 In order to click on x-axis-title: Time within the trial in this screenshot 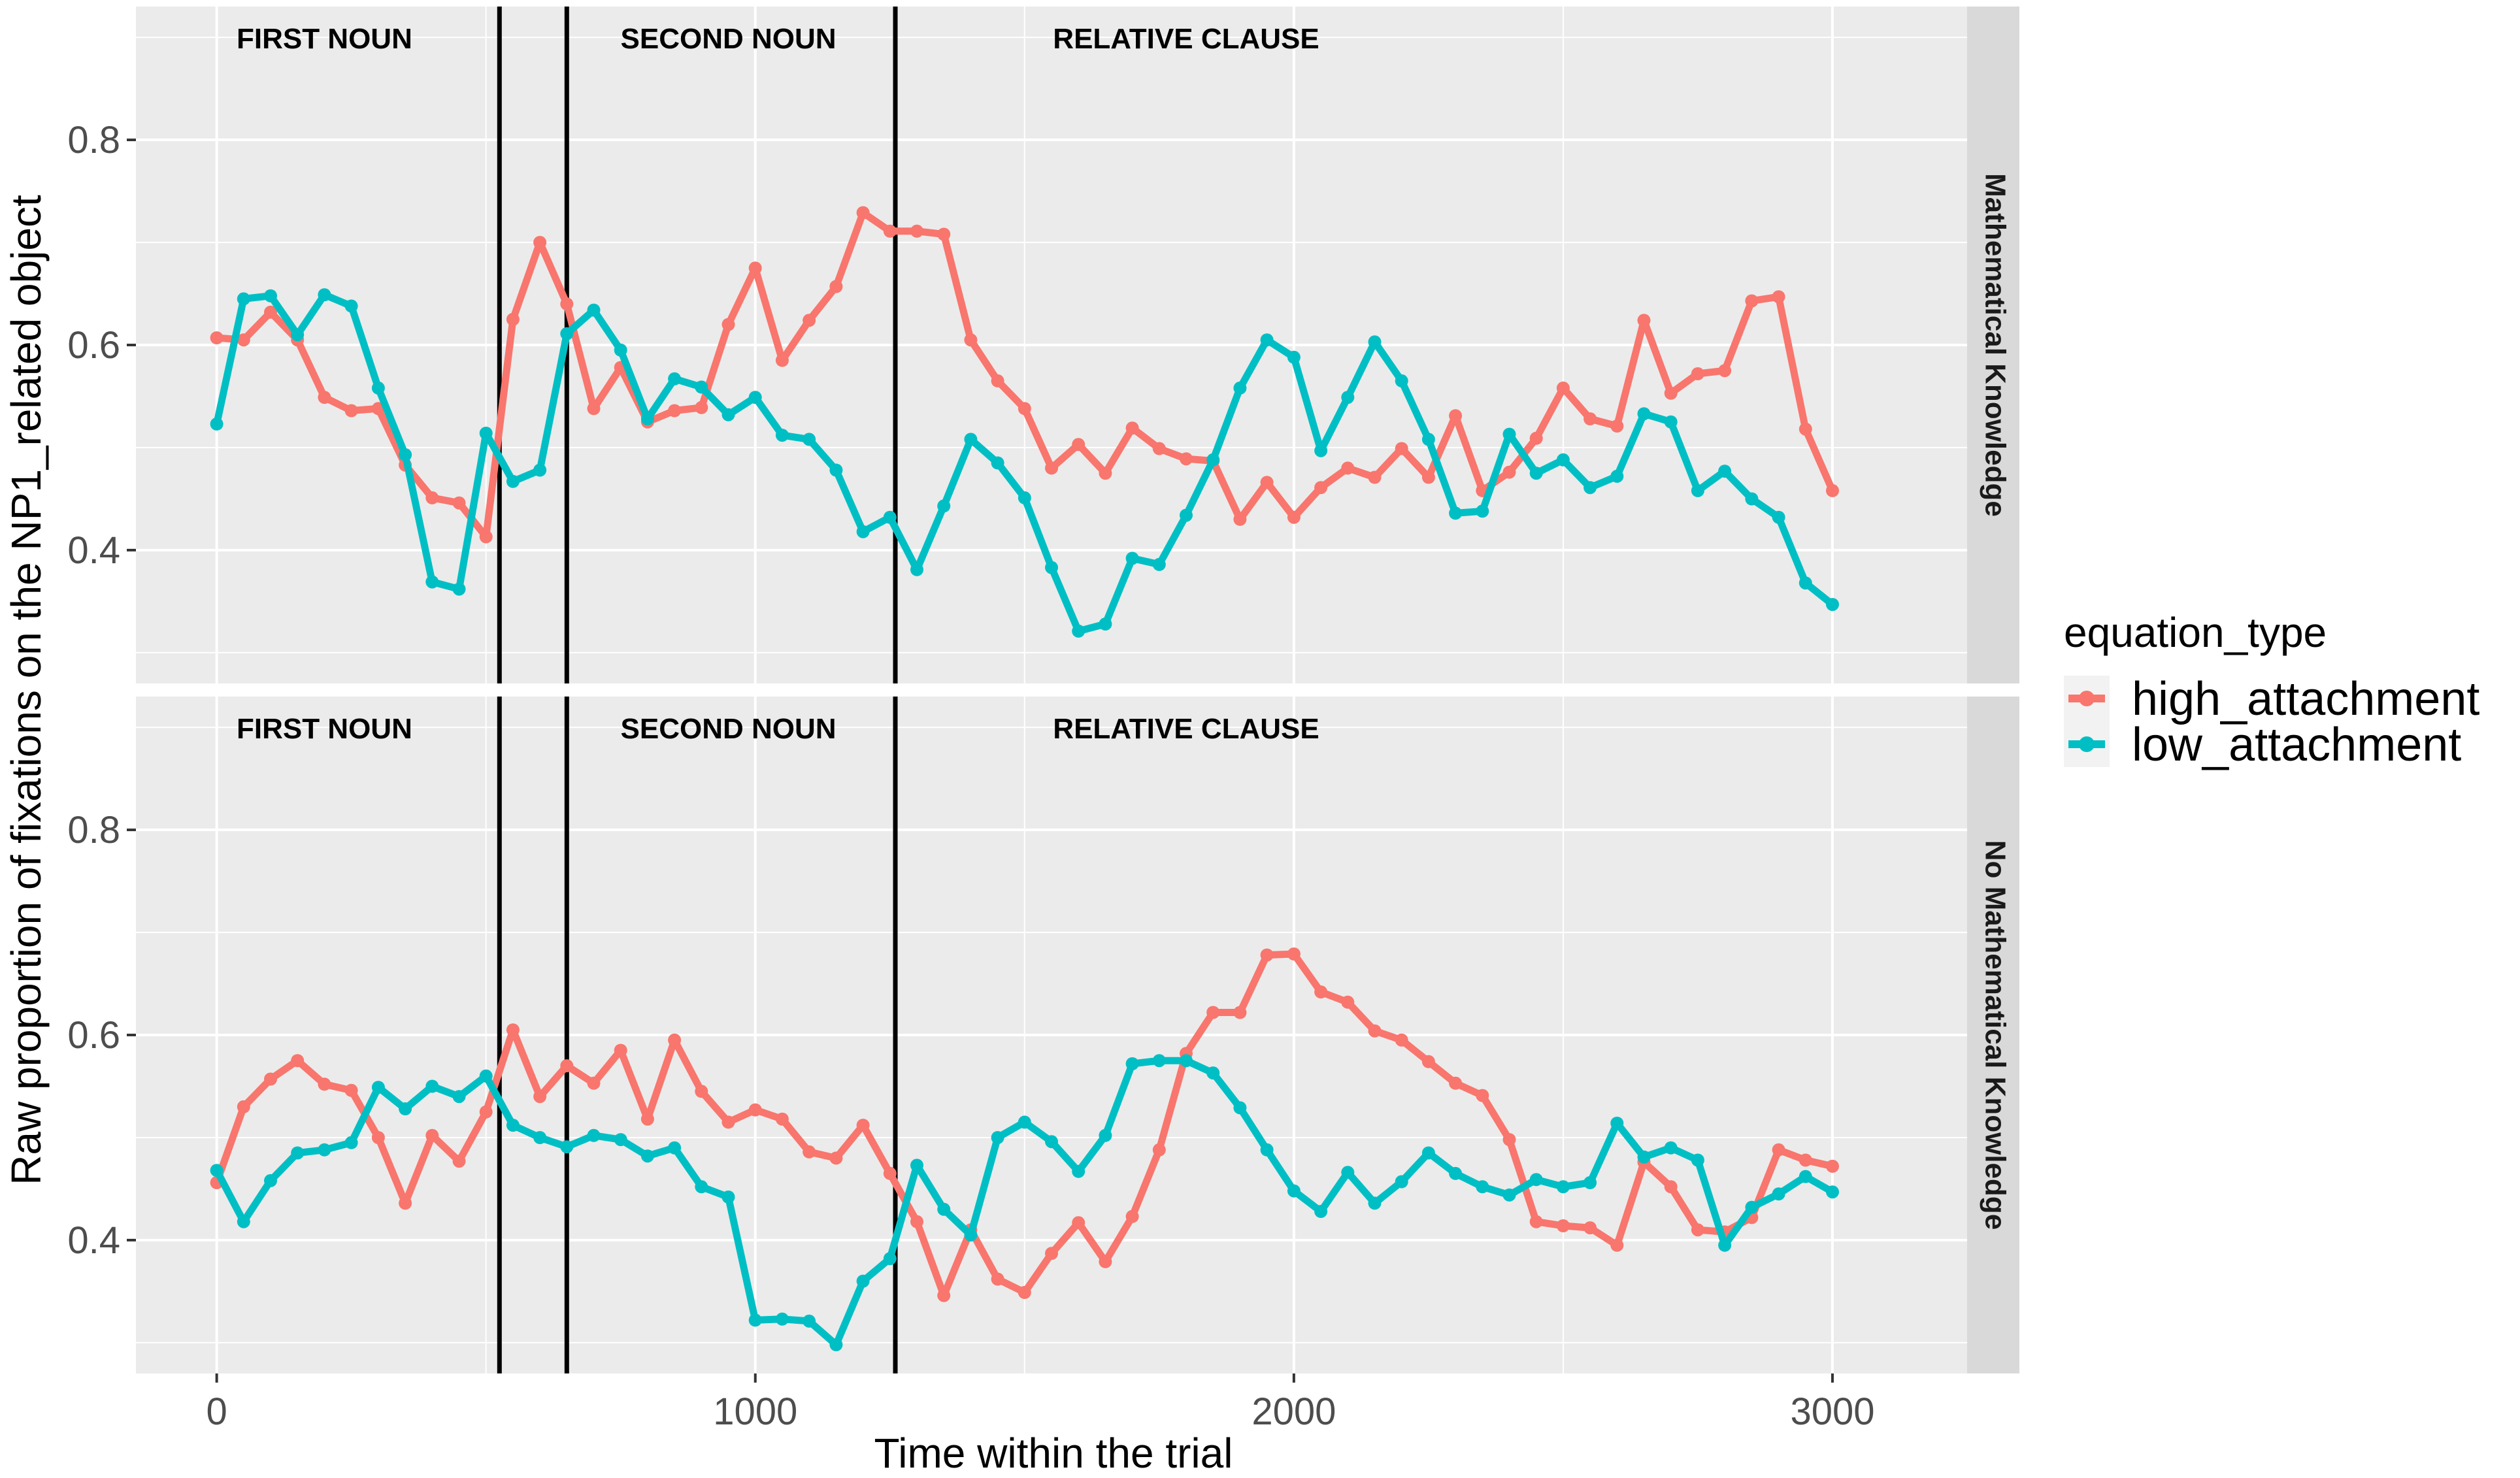, I will do `click(1053, 1453)`.